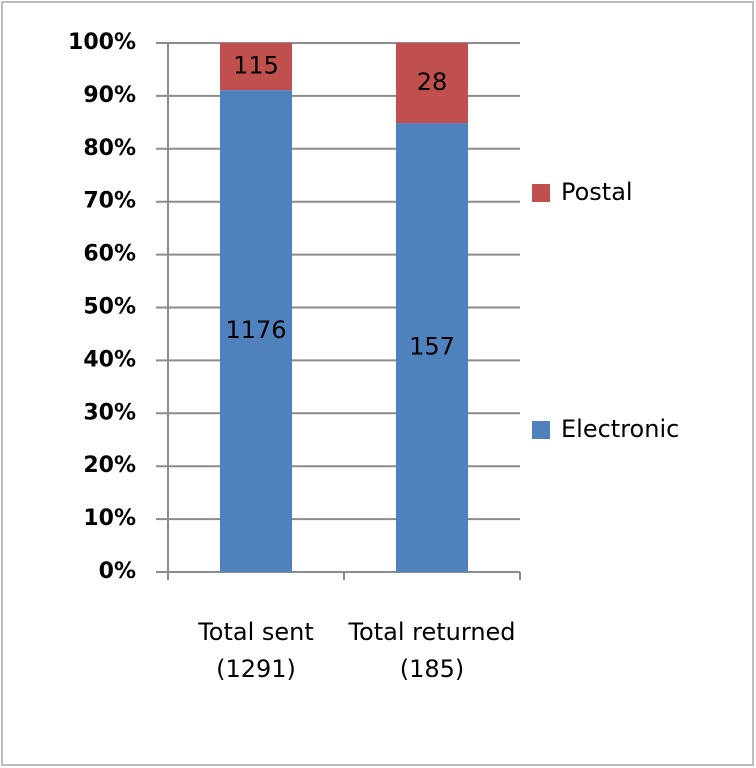  Describe the element at coordinates (256, 650) in the screenshot. I see `x-tick-label: Total sent (1291)` at that location.